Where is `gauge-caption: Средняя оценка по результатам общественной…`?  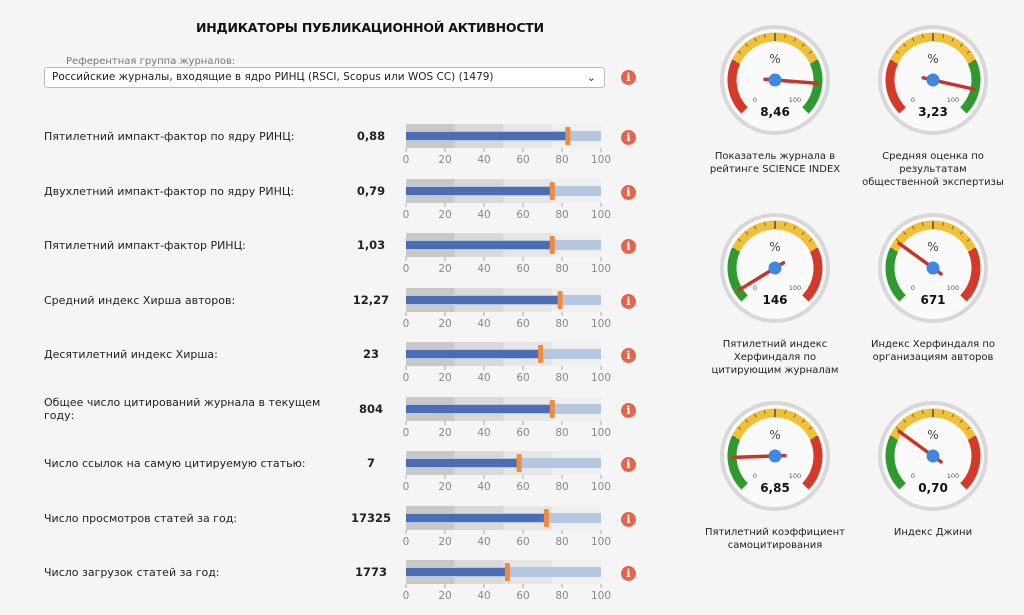 gauge-caption: Средняя оценка по результатам общественной… is located at coordinates (933, 169).